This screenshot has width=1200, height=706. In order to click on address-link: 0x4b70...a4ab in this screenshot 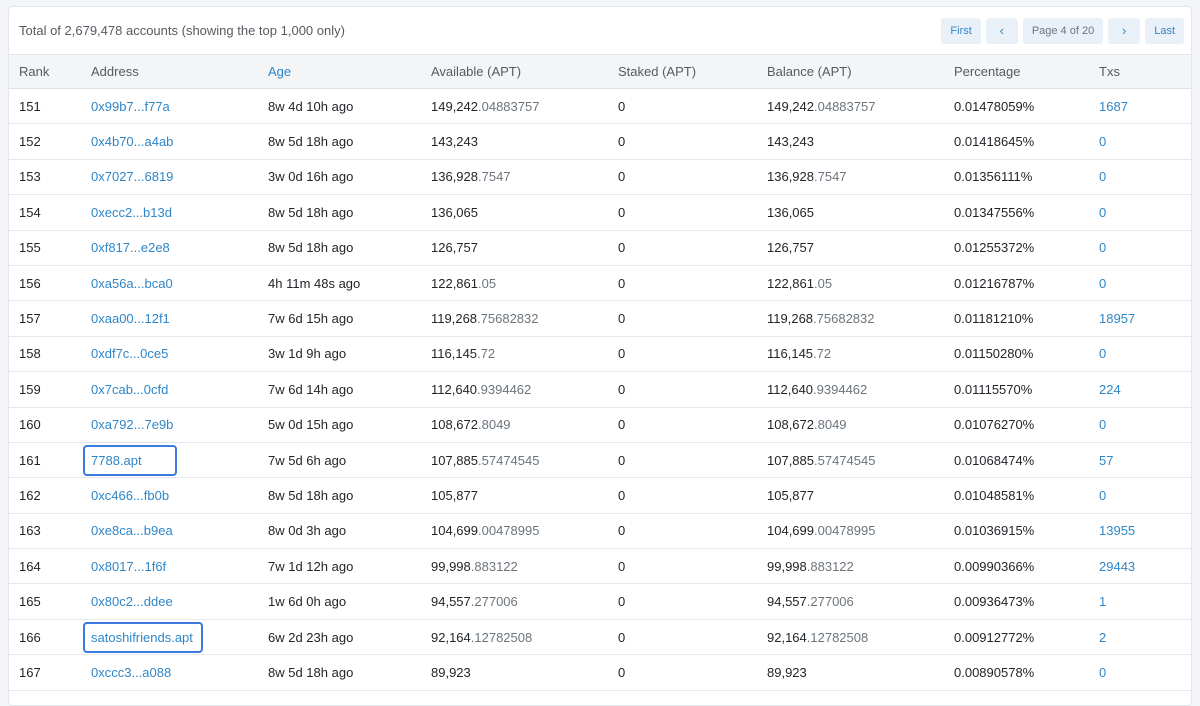, I will do `click(132, 142)`.